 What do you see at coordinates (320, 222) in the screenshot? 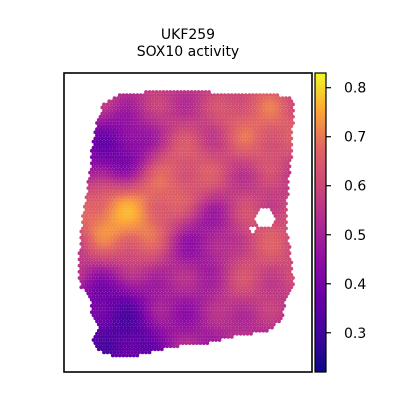
I see `colorbar` at bounding box center [320, 222].